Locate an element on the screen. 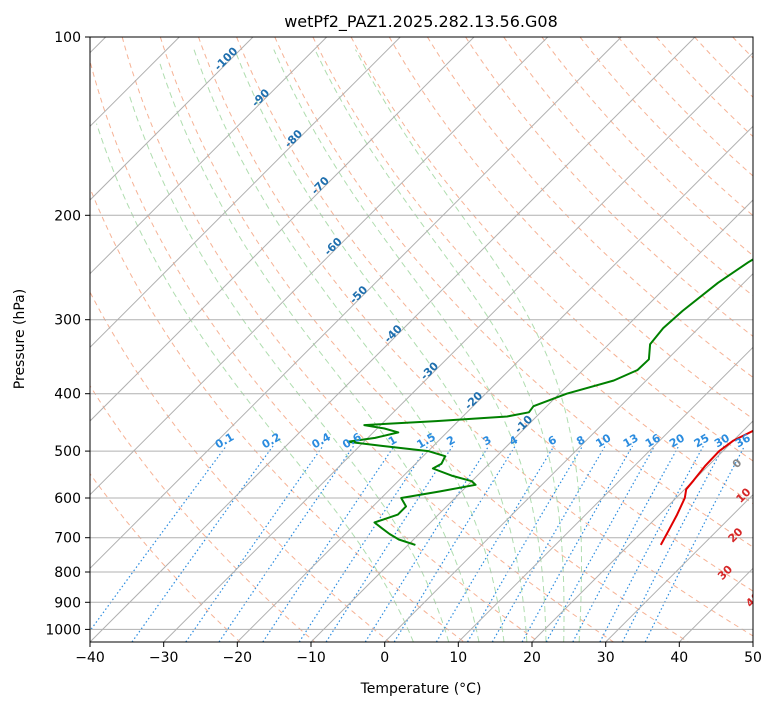 This screenshot has width=775, height=712. chart-title: wetPf2_PAZ1.2025.282.13.56.G08 is located at coordinates (421, 22).